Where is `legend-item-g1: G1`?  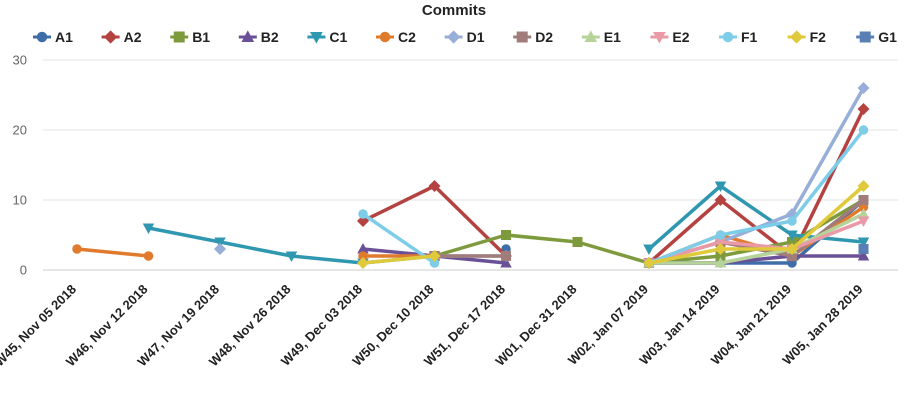
legend-item-g1: G1 is located at coordinates (876, 37).